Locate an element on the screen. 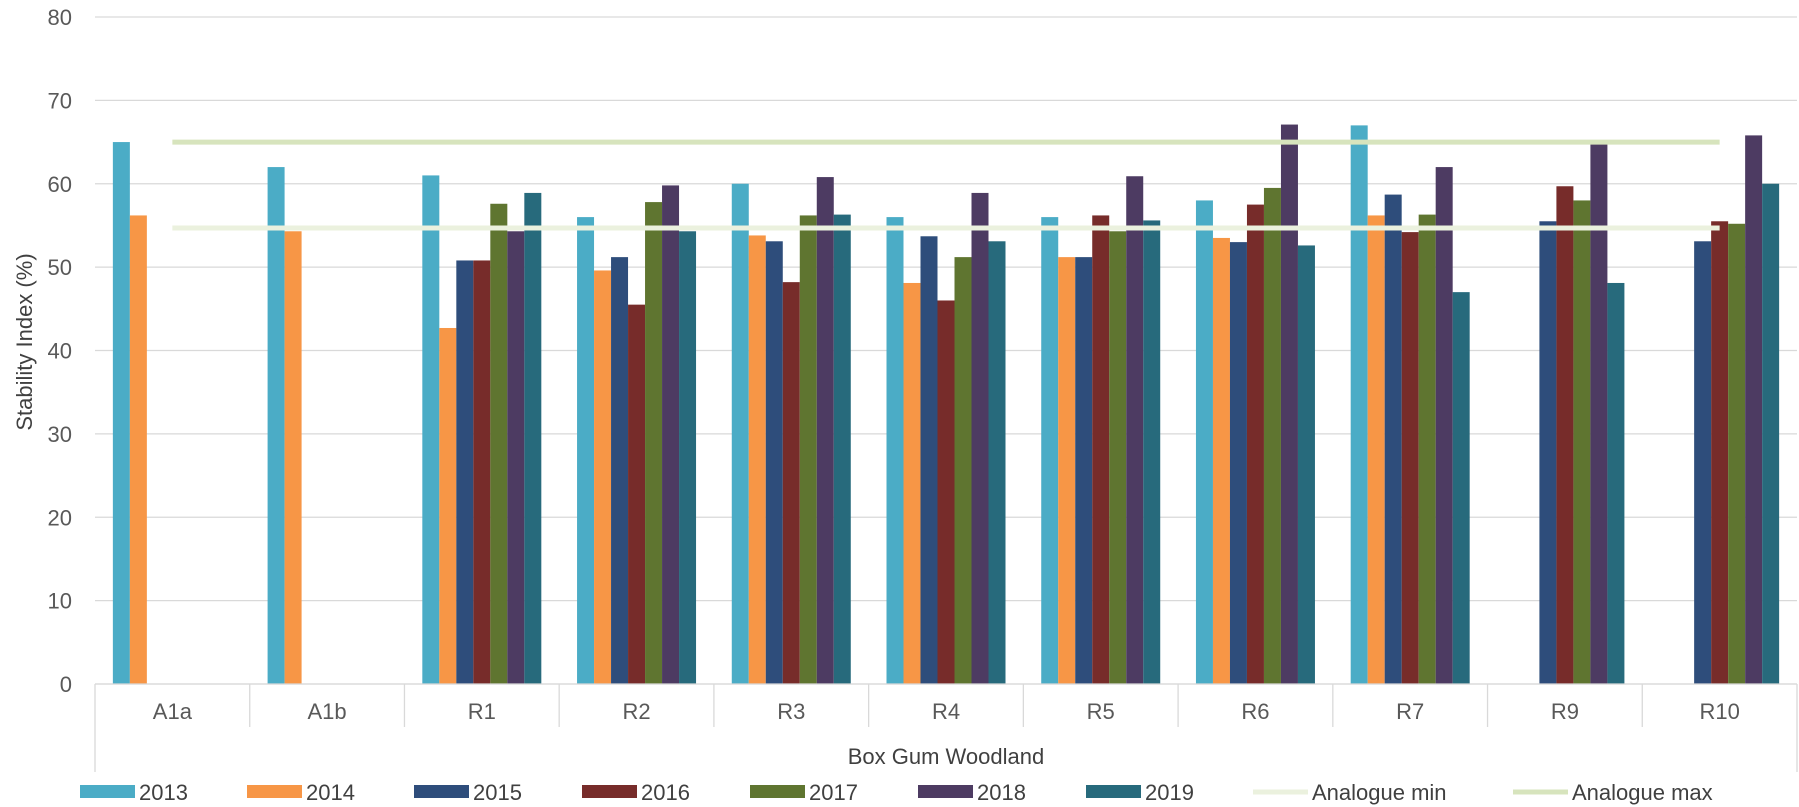  bar-2016-R9 is located at coordinates (1565, 435).